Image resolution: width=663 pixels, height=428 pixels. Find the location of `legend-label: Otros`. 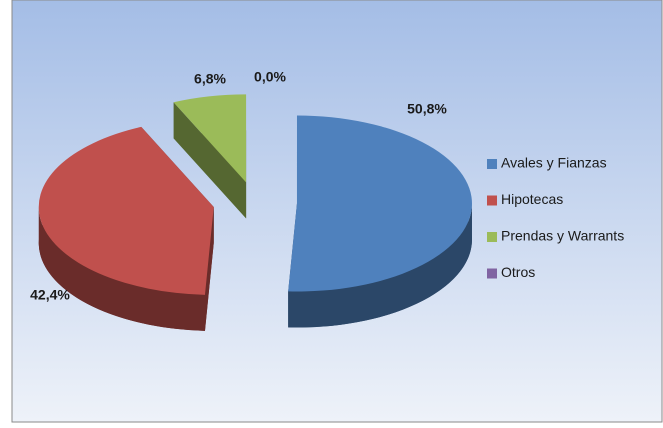

legend-label: Otros is located at coordinates (518, 272).